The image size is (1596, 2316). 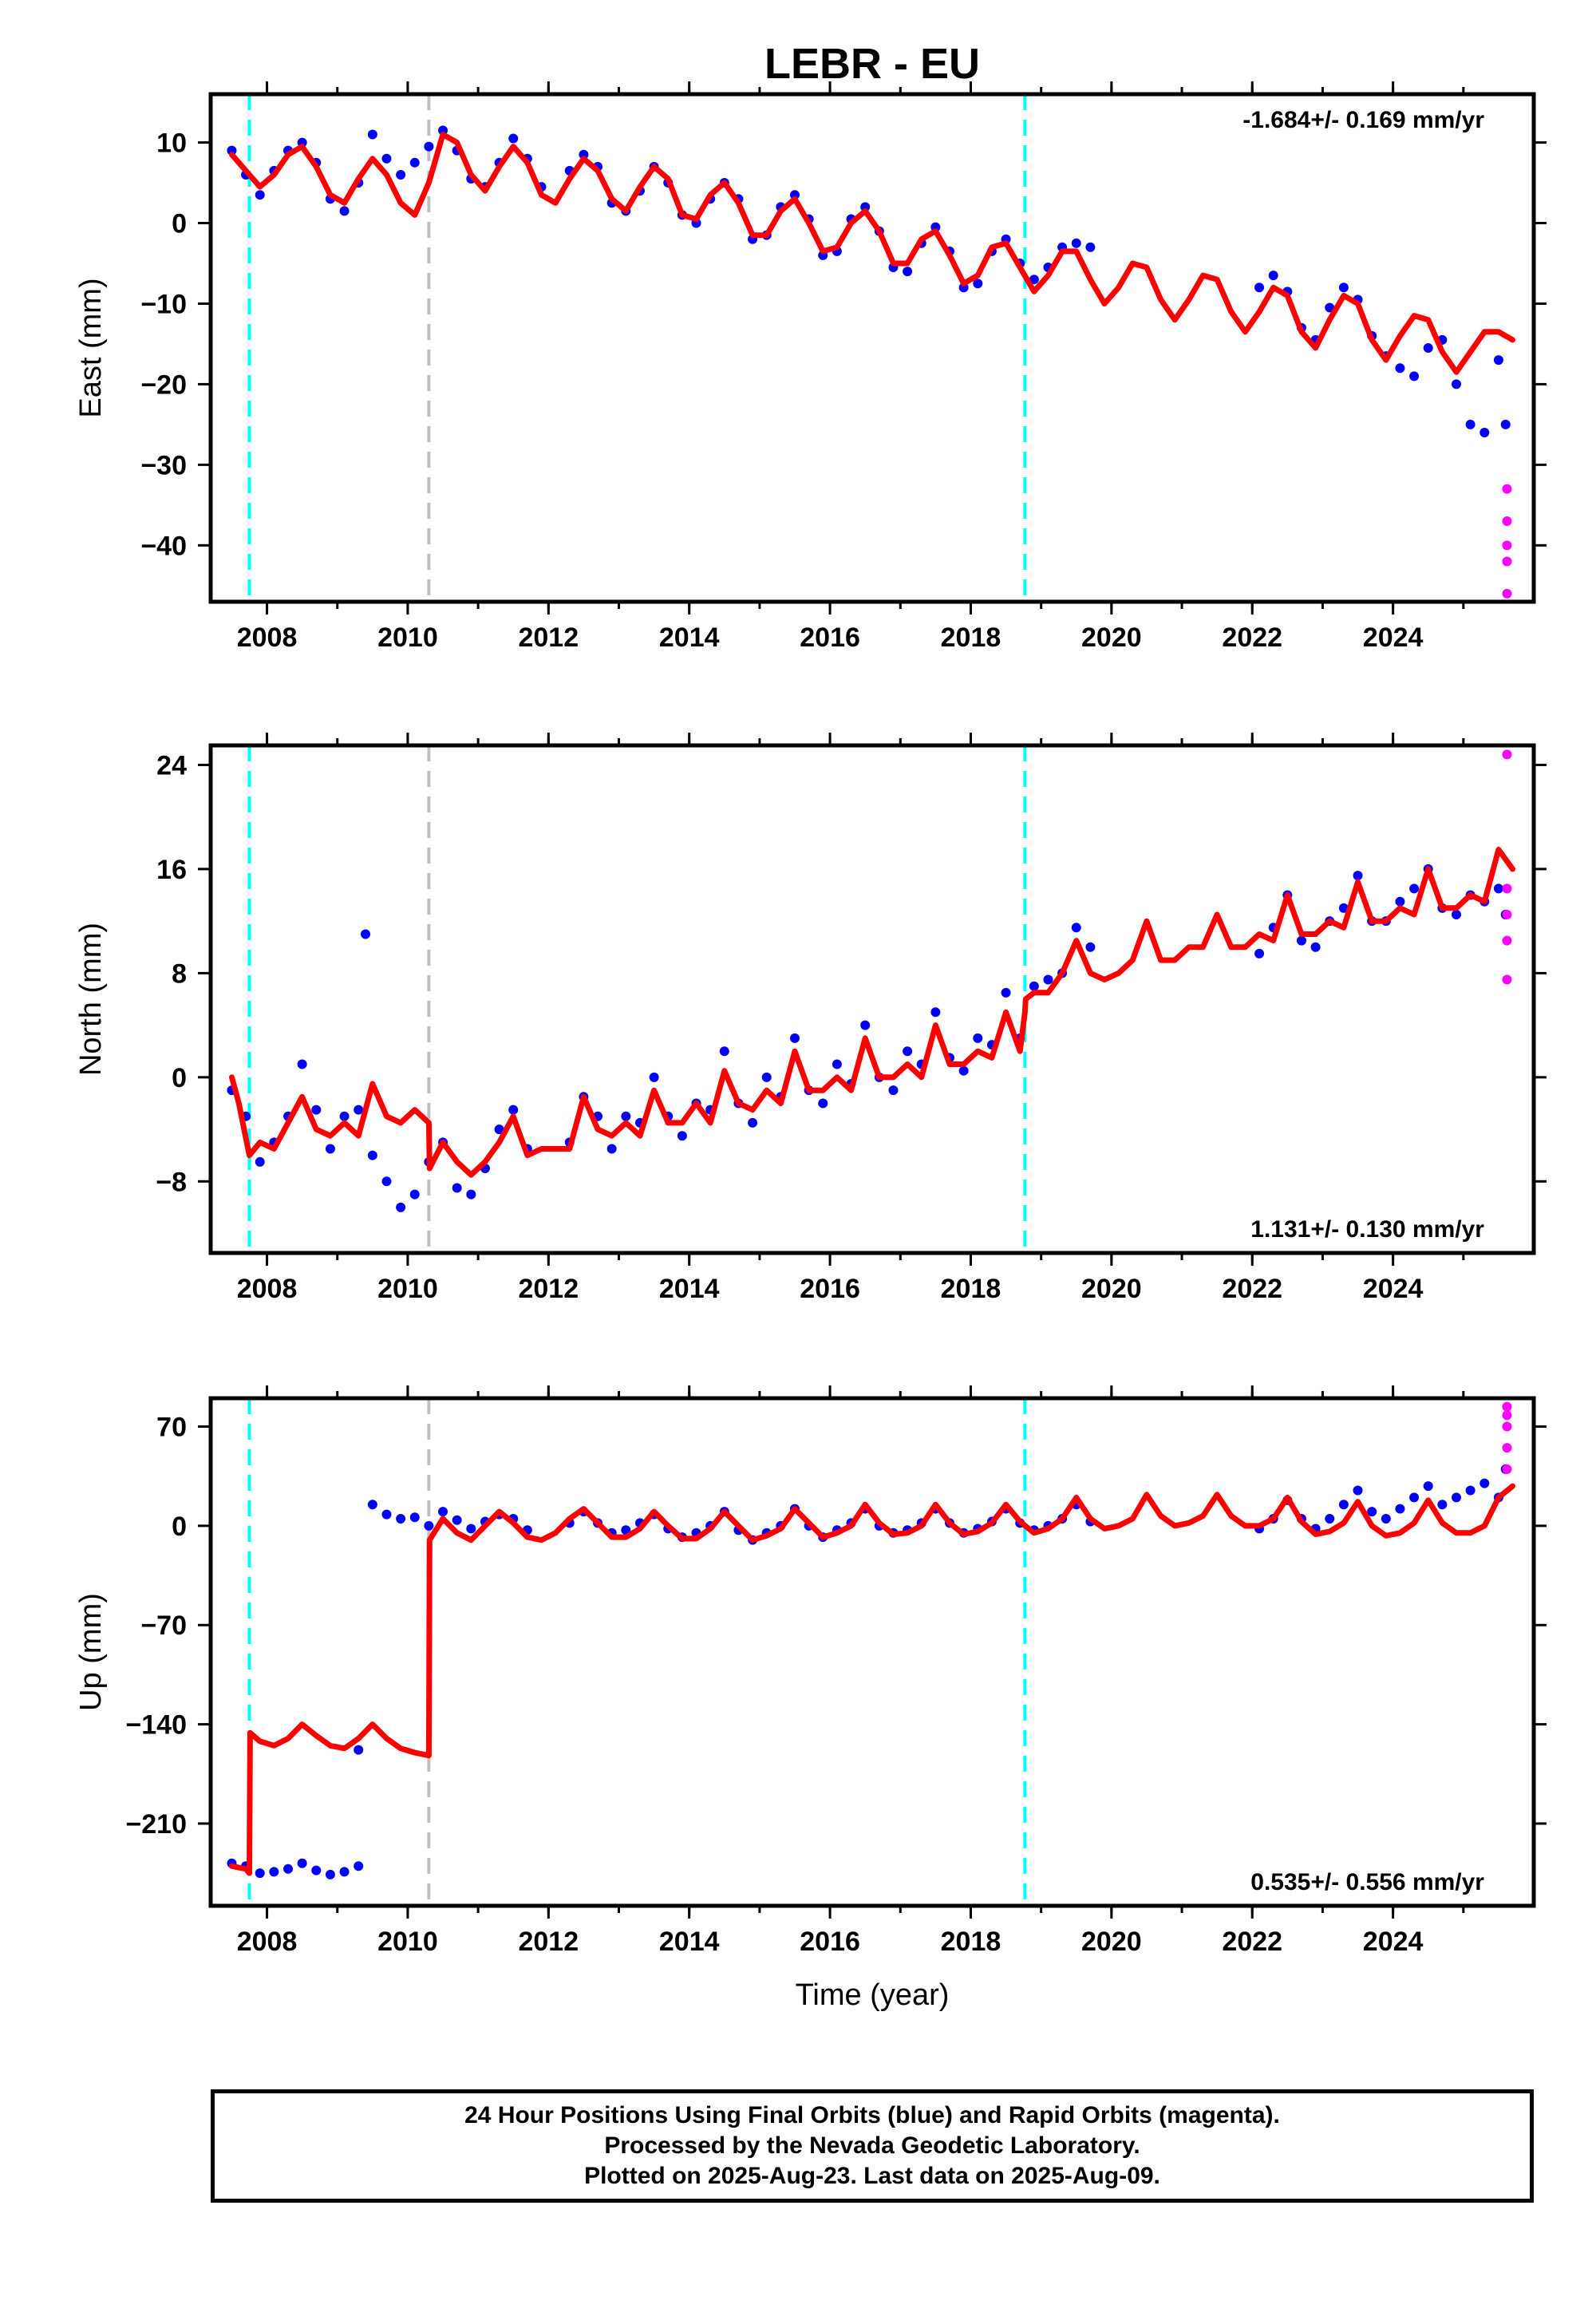 What do you see at coordinates (689, 637) in the screenshot?
I see `x-tick-label-east: 2014` at bounding box center [689, 637].